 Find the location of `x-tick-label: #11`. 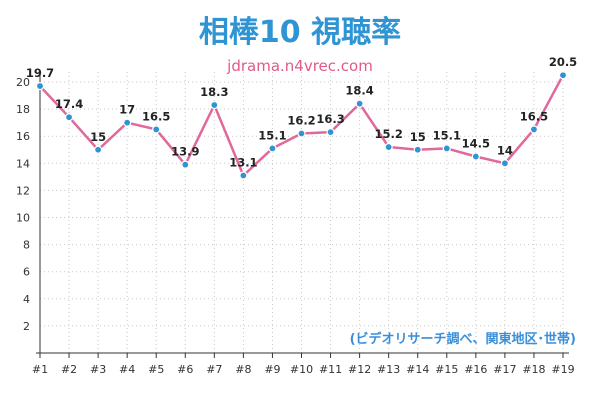

x-tick-label: #11 is located at coordinates (330, 369).